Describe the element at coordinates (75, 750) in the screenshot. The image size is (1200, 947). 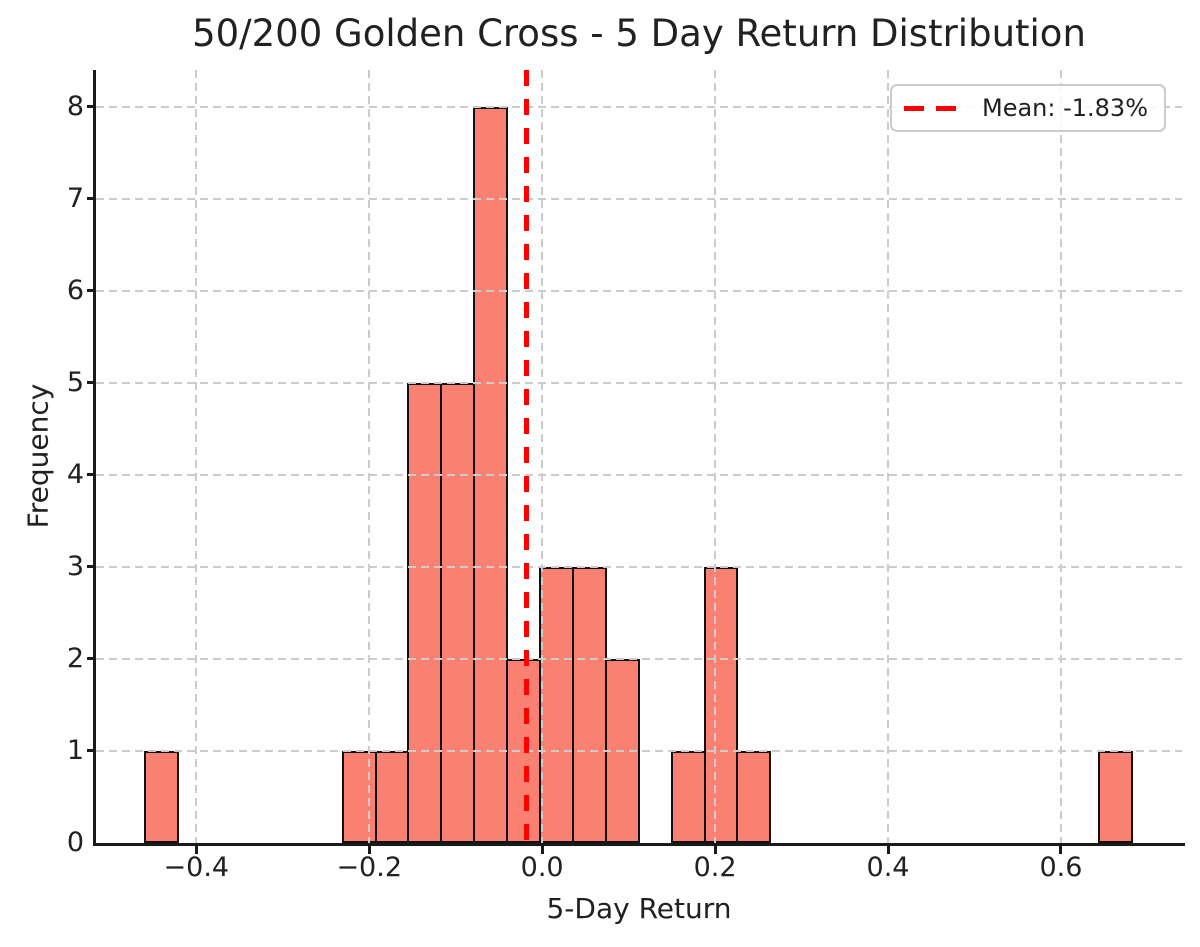
I see `y-tick-label: 1` at that location.